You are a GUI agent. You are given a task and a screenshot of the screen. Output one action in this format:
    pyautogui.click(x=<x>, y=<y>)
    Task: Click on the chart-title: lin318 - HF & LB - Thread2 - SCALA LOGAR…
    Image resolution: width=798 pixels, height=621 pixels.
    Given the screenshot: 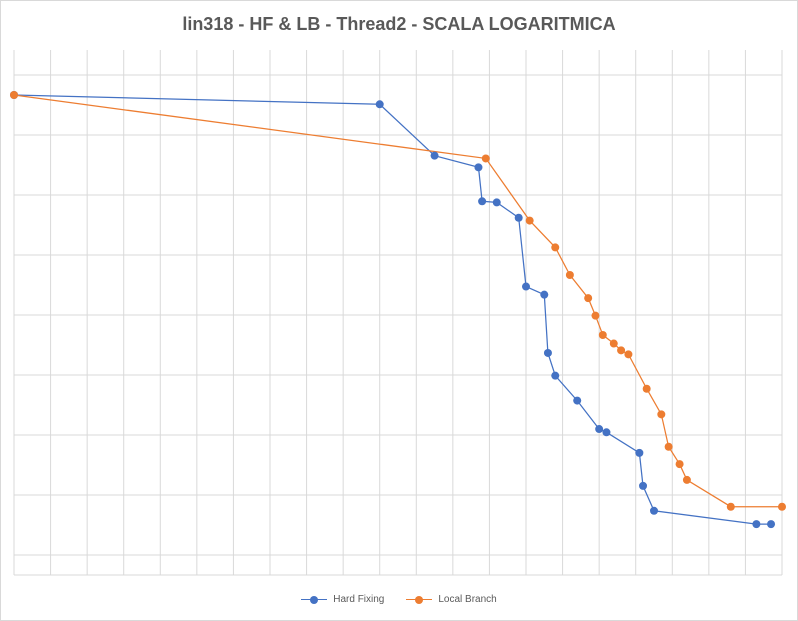 What is the action you would take?
    pyautogui.click(x=399, y=24)
    